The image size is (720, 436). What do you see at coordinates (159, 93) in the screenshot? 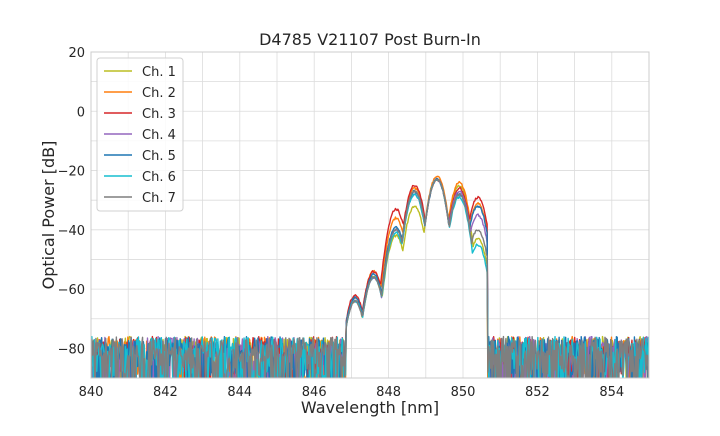
I see `legend-label: Ch. 2` at bounding box center [159, 93].